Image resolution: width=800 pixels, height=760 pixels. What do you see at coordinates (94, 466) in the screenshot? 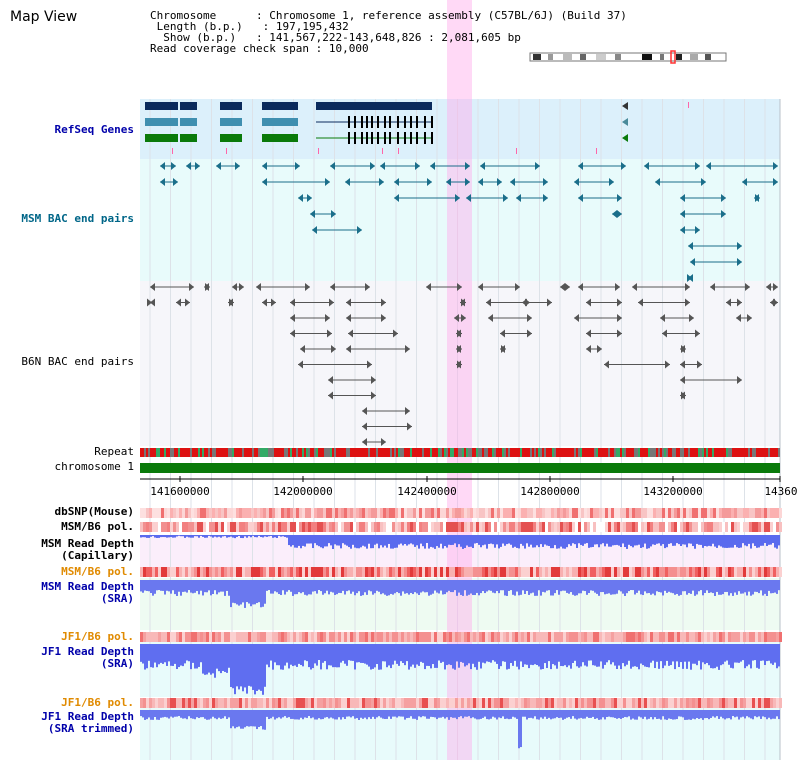
I see `track-label-chromosome: chromosome 1` at bounding box center [94, 466].